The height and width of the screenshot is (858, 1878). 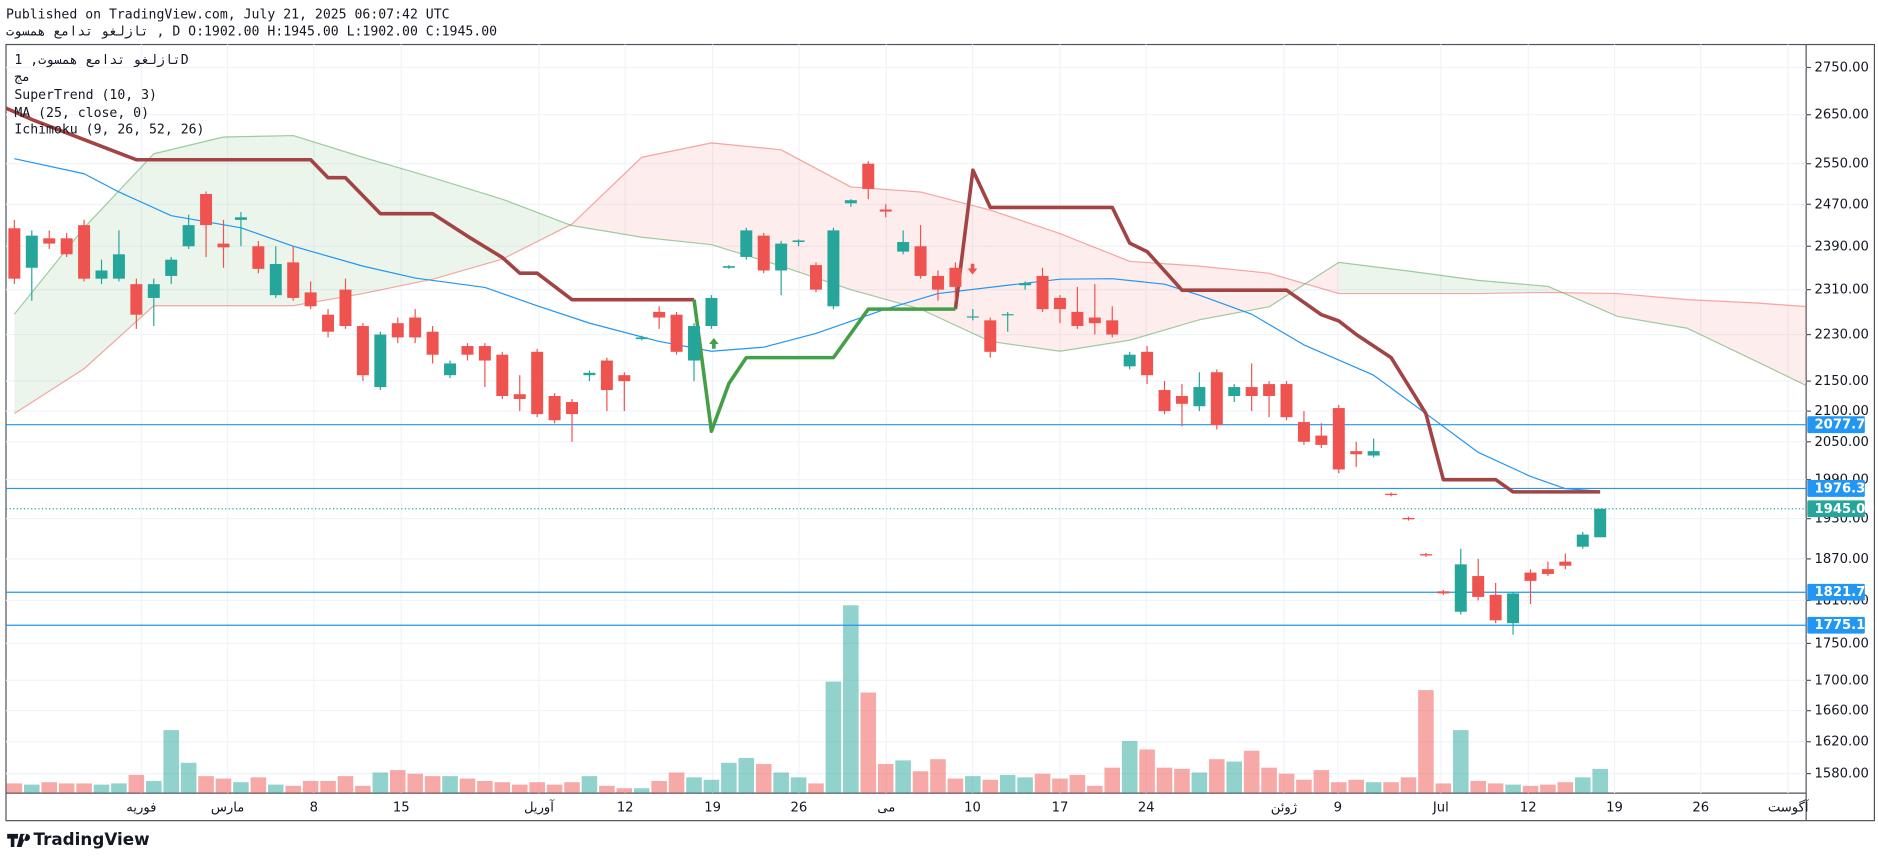 I want to click on x-tick-label: Jul, so click(x=1440, y=807).